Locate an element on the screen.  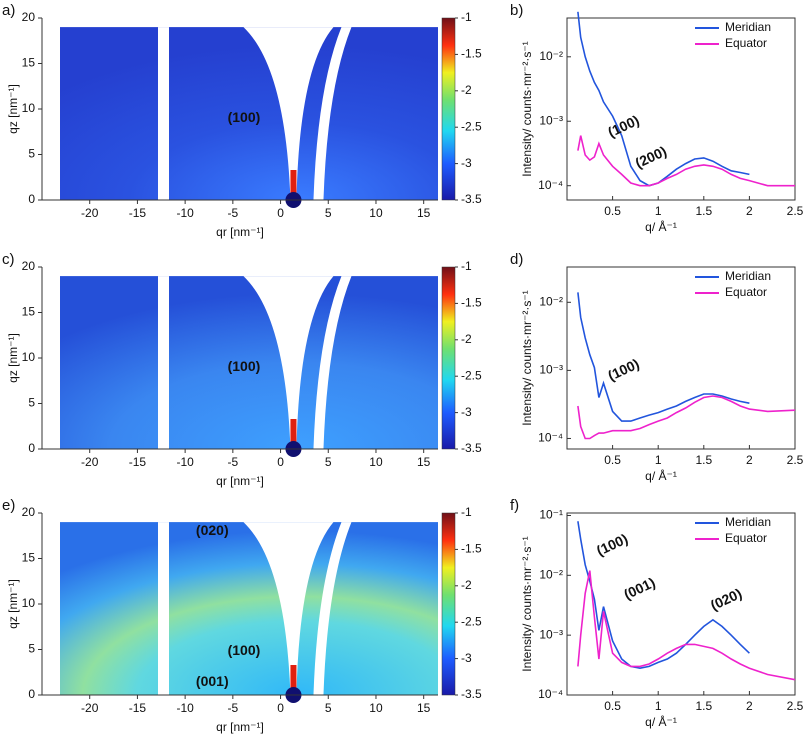
panel-label: d) is located at coordinates (516, 259).